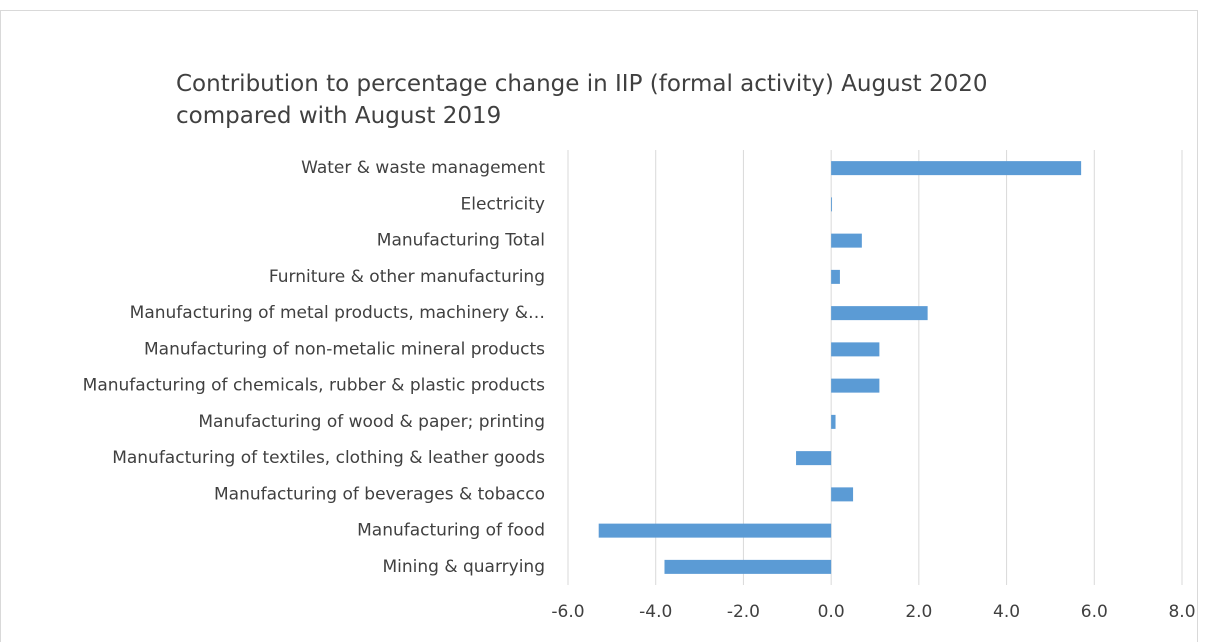  I want to click on y-tick-label: Mining & quarrying, so click(463, 567).